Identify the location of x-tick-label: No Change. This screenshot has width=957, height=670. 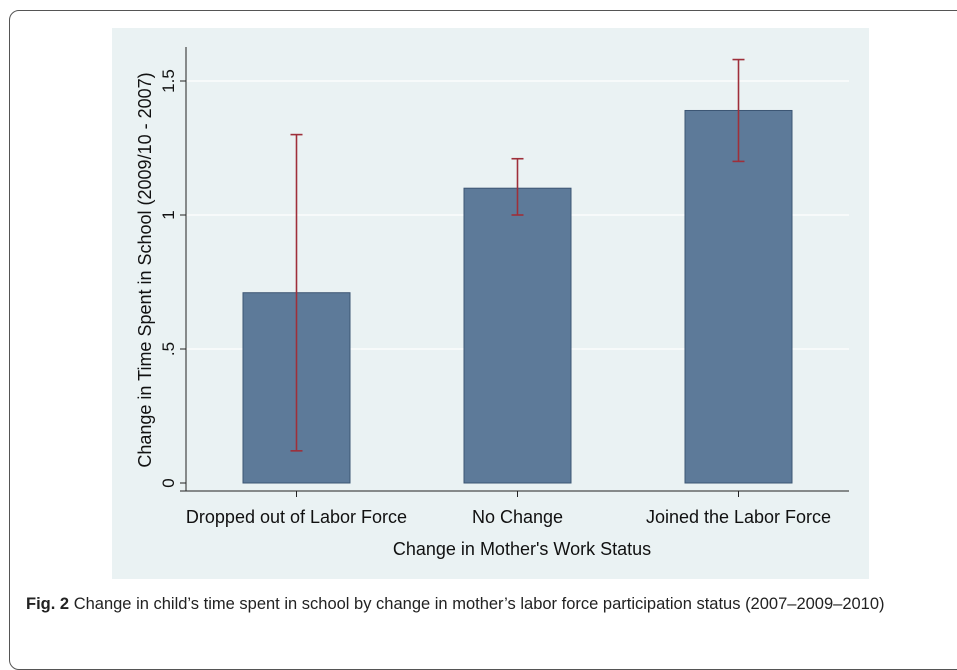
(517, 517).